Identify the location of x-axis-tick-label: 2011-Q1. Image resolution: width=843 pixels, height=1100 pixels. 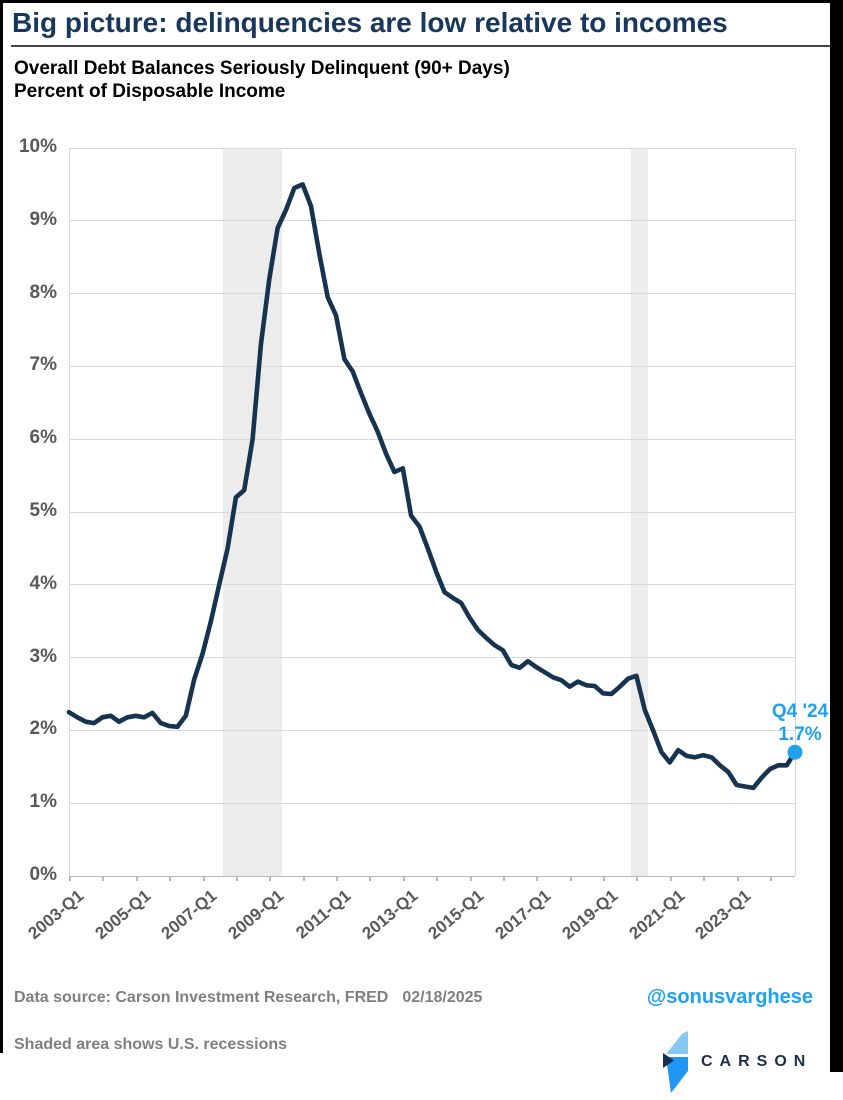
(323, 914).